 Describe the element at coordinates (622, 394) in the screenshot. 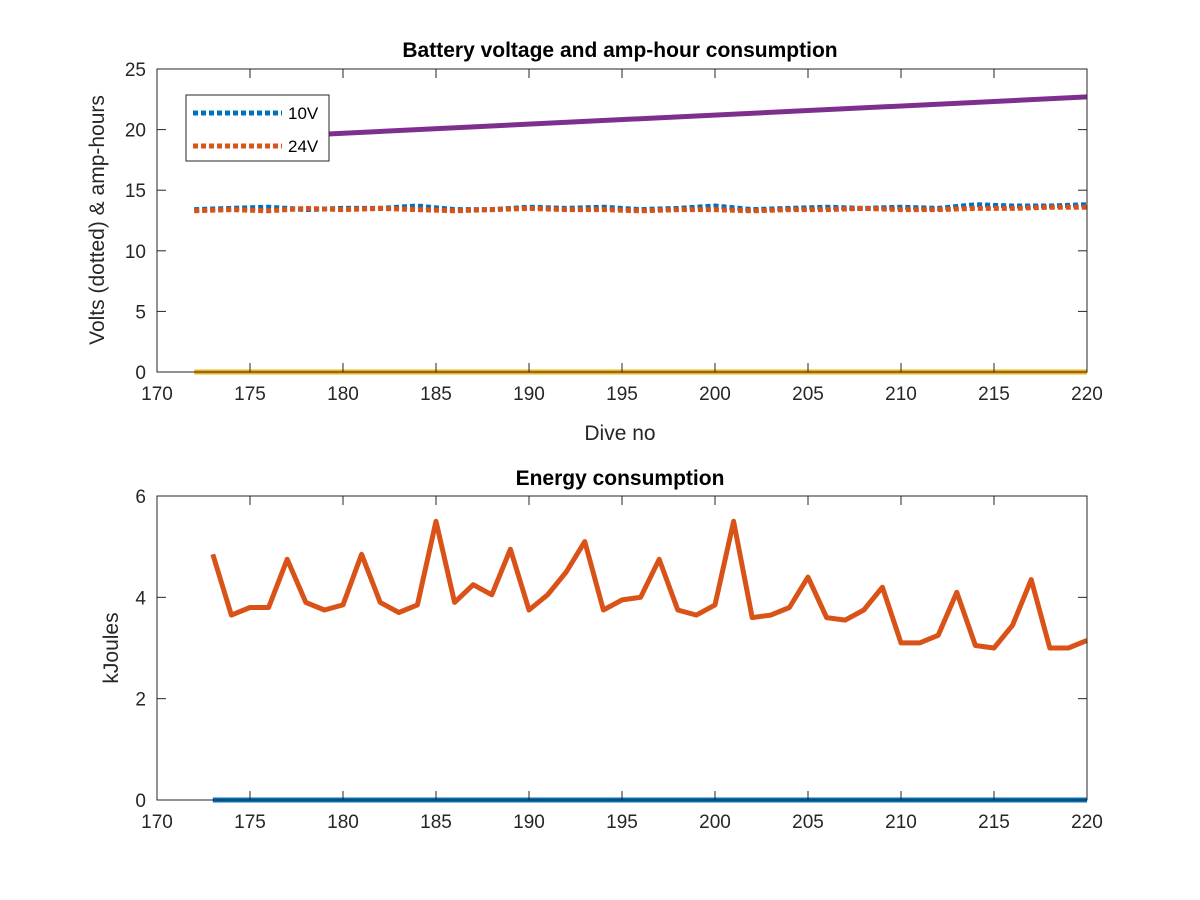

I see `voltage-x-tick-label: 195` at that location.